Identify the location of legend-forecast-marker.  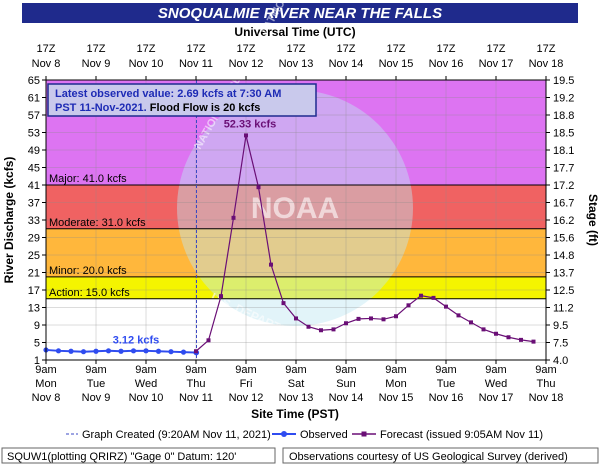
(364, 434).